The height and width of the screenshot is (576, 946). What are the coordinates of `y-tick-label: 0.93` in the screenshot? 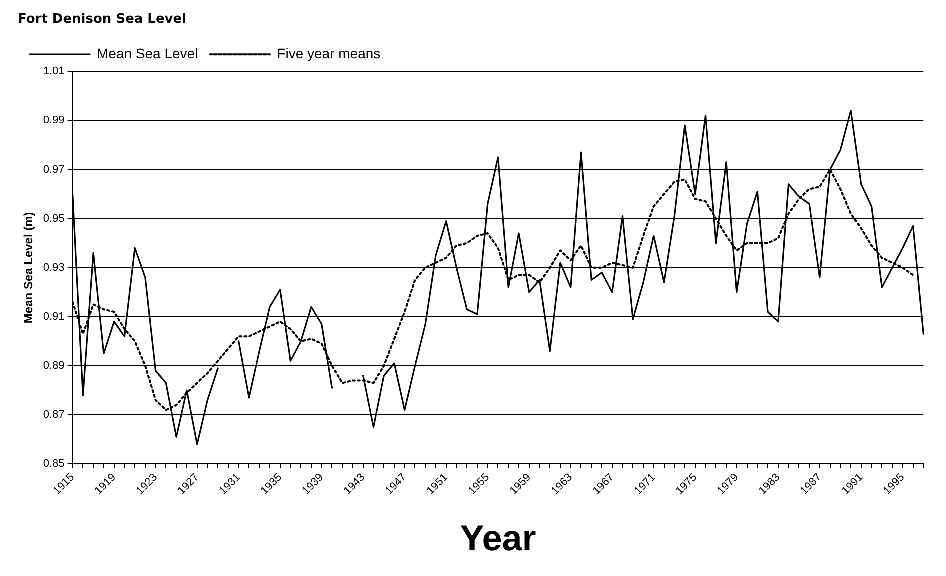 It's located at (54, 268).